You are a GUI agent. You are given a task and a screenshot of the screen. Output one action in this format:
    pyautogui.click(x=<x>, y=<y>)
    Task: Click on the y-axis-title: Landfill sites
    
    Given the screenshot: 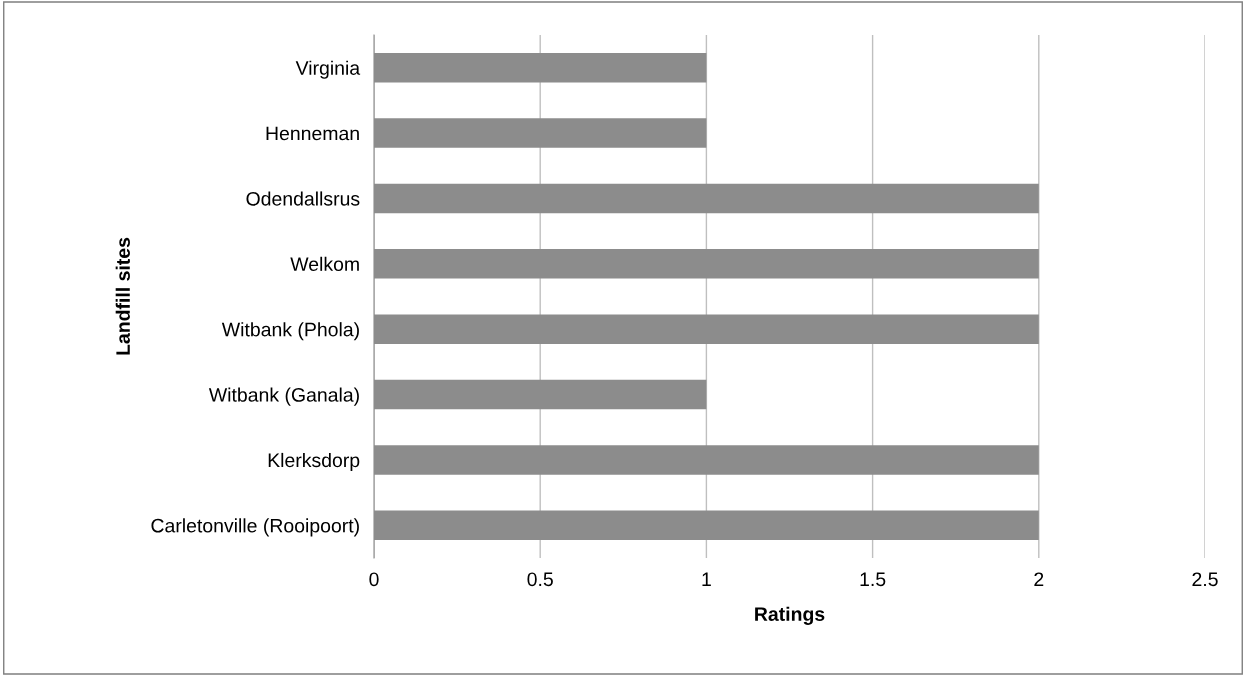 What is the action you would take?
    pyautogui.click(x=122, y=296)
    